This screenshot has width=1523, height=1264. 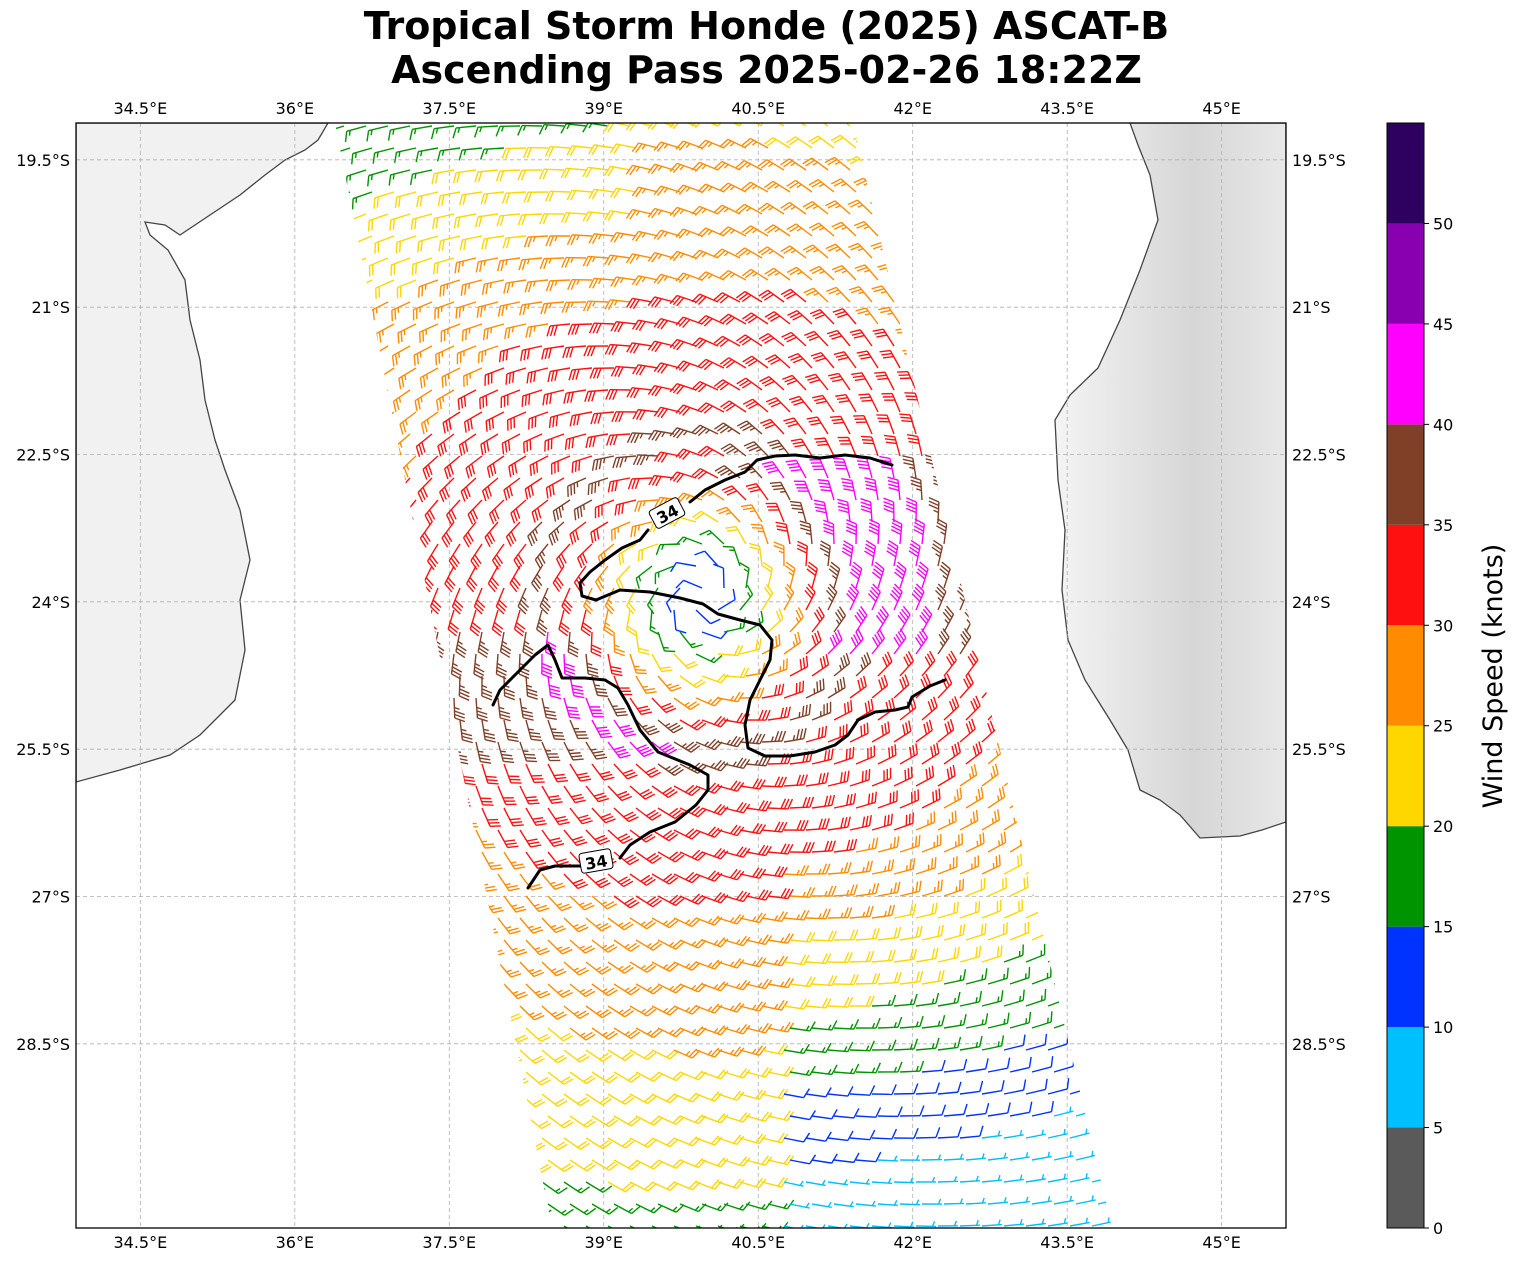 What do you see at coordinates (1443, 324) in the screenshot?
I see `colorbar-tick-label: 45` at bounding box center [1443, 324].